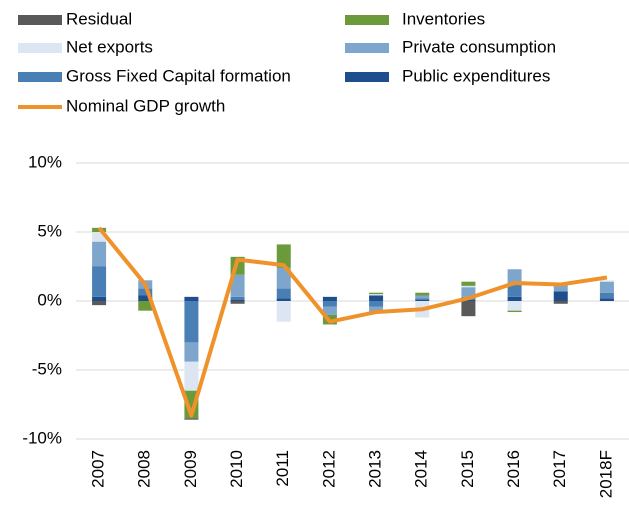  What do you see at coordinates (145, 105) in the screenshot?
I see `legend-label: Nominal GDP growth` at bounding box center [145, 105].